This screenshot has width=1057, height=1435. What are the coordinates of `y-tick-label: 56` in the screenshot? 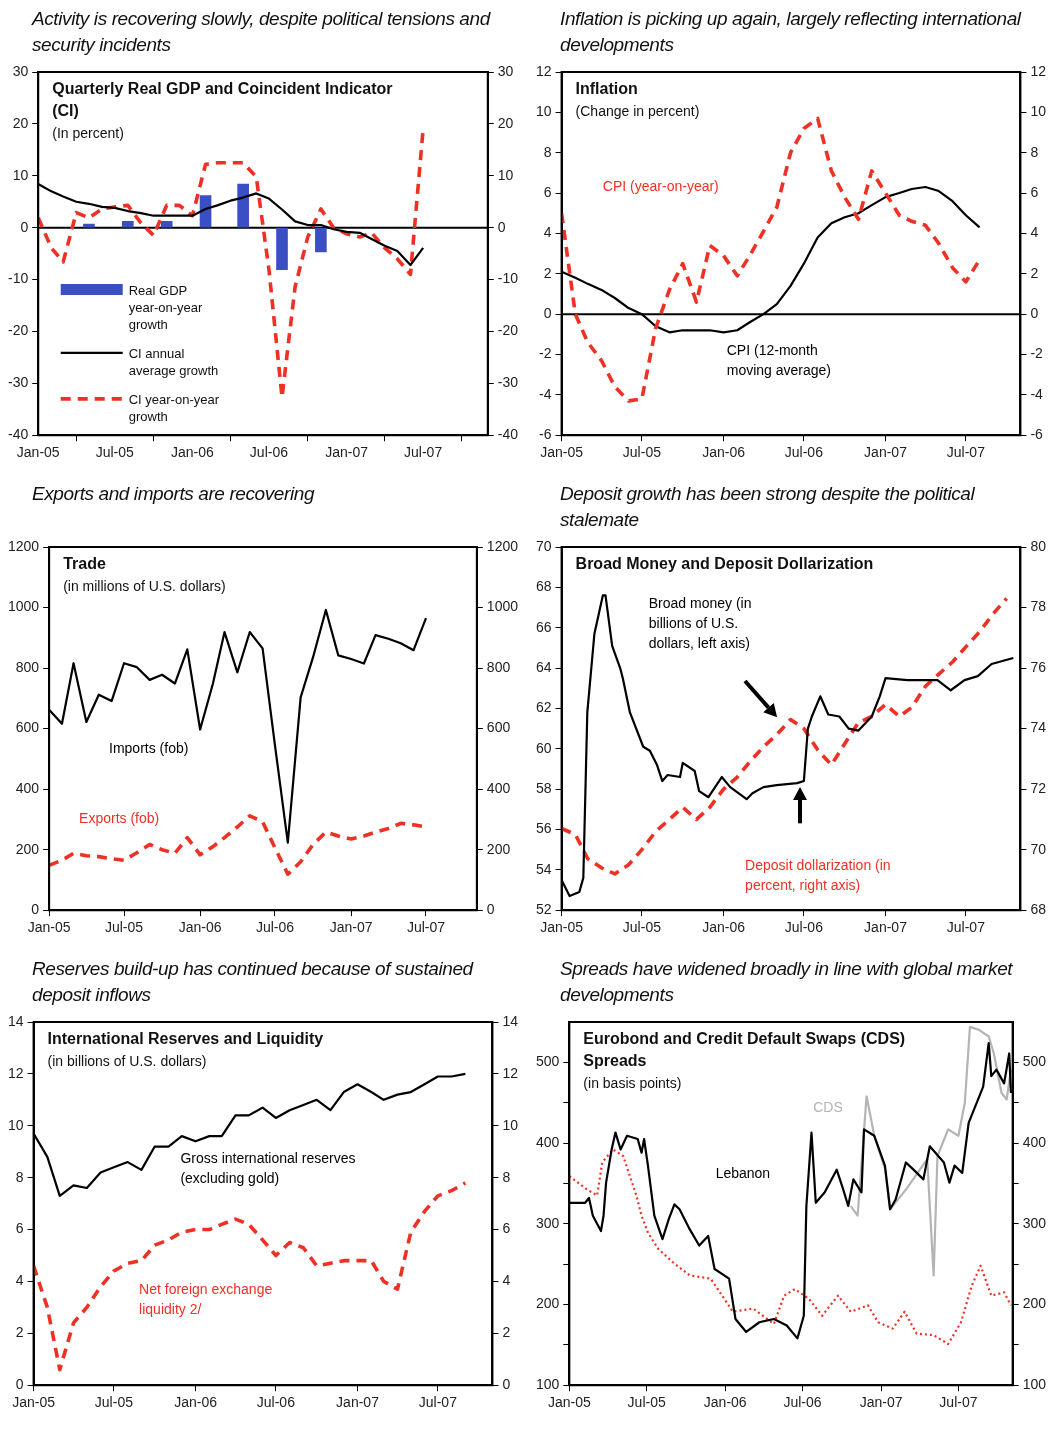 It's located at (543, 828).